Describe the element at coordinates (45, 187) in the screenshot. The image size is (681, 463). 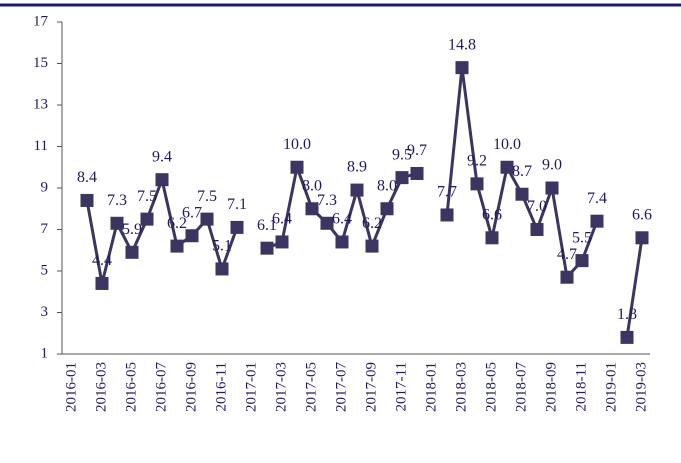
I see `y-tick-label: 9` at that location.